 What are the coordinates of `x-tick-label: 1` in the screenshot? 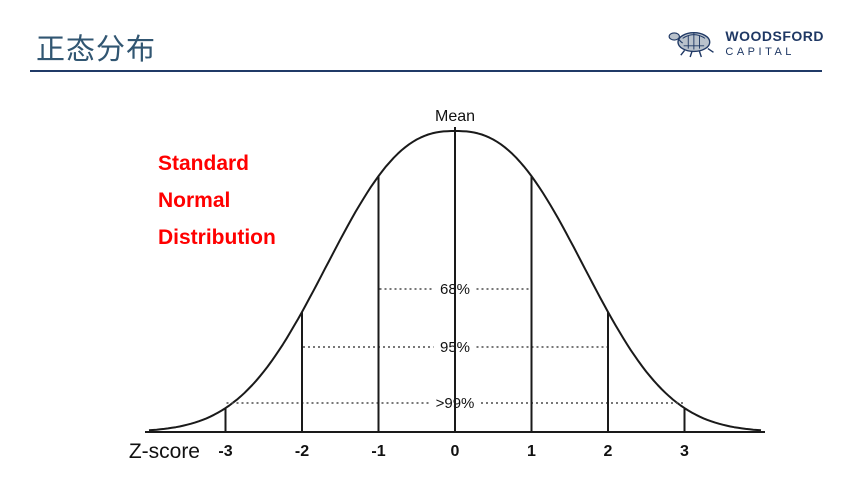 It's located at (531, 451).